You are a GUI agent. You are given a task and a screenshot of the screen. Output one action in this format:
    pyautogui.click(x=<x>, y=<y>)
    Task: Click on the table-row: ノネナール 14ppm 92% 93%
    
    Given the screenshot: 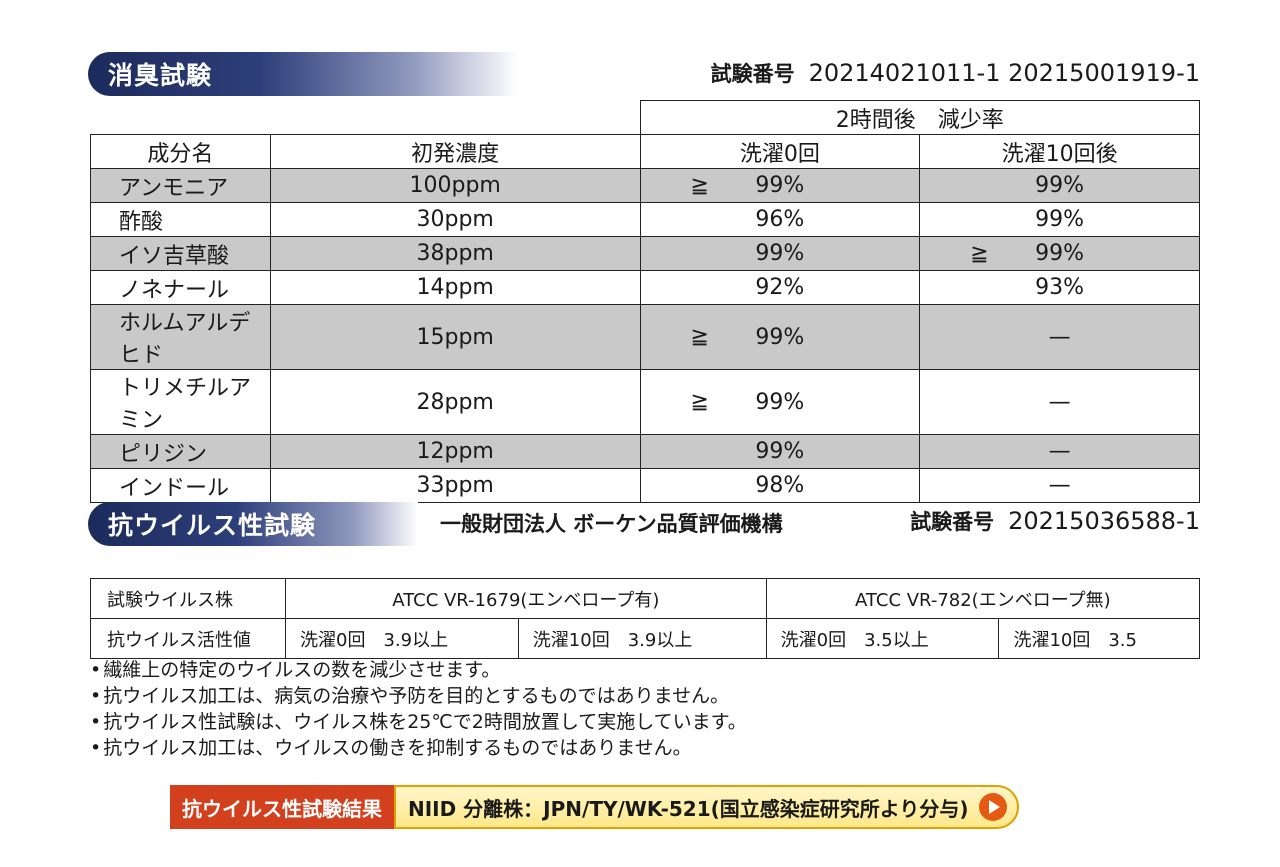 What is the action you would take?
    pyautogui.click(x=645, y=287)
    